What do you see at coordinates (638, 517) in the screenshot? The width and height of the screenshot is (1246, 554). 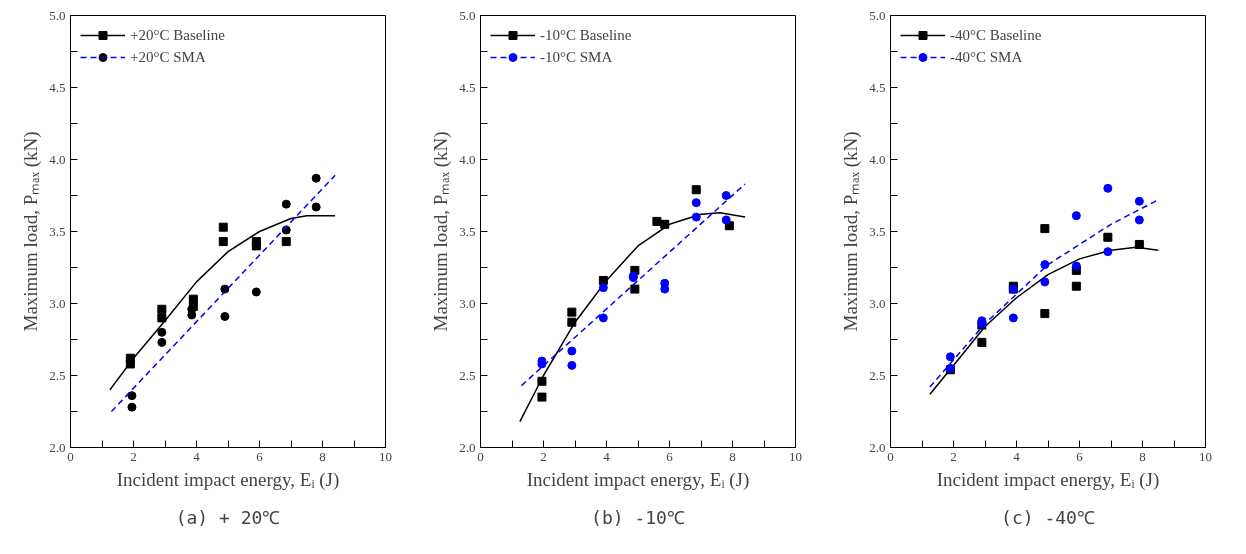 I see `text: (b) -10℃` at bounding box center [638, 517].